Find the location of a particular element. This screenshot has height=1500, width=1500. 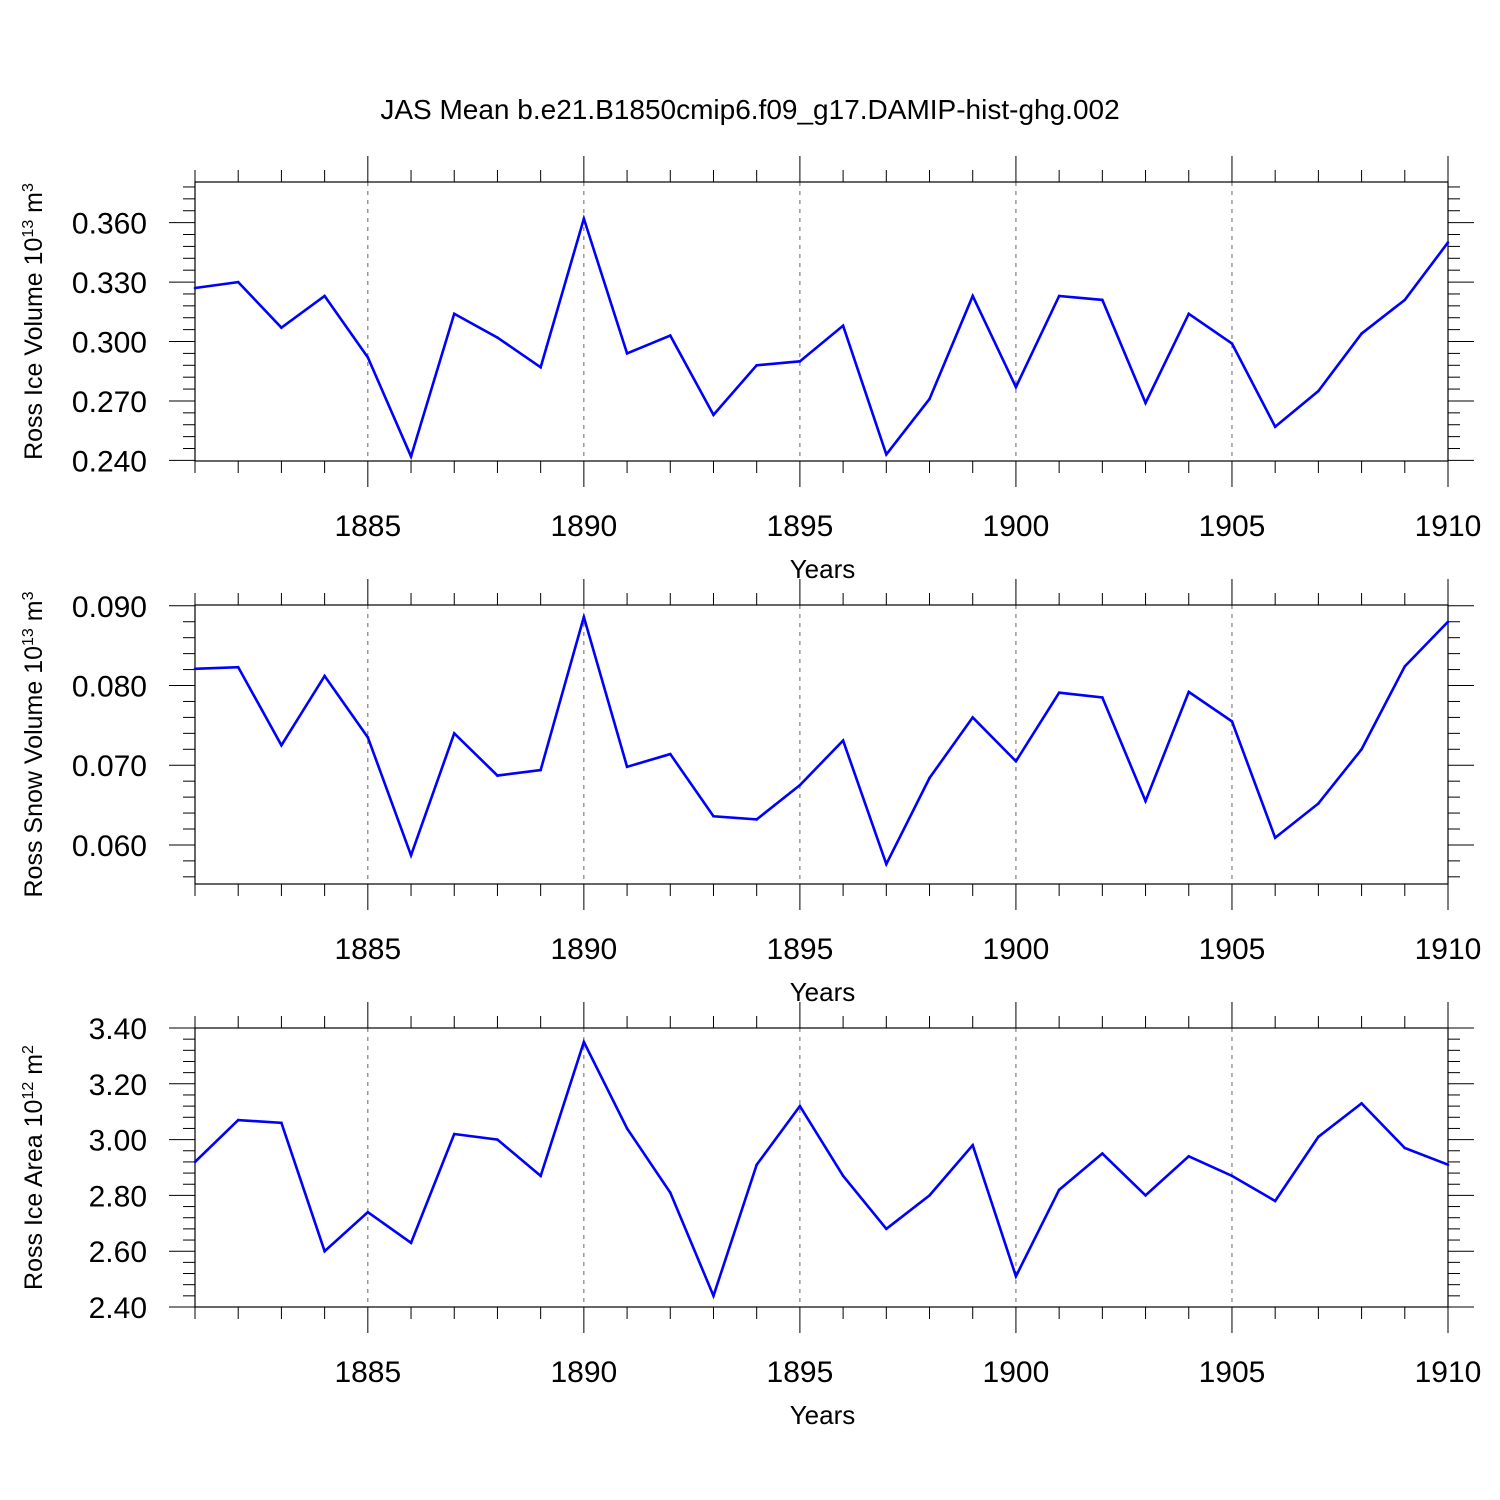

y-axis-label-superscript: 13 is located at coordinates (28, 637).